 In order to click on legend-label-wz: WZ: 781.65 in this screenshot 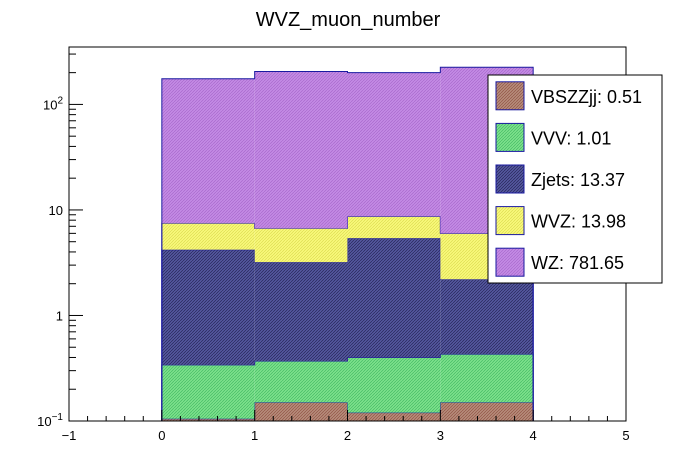, I will do `click(577, 263)`.